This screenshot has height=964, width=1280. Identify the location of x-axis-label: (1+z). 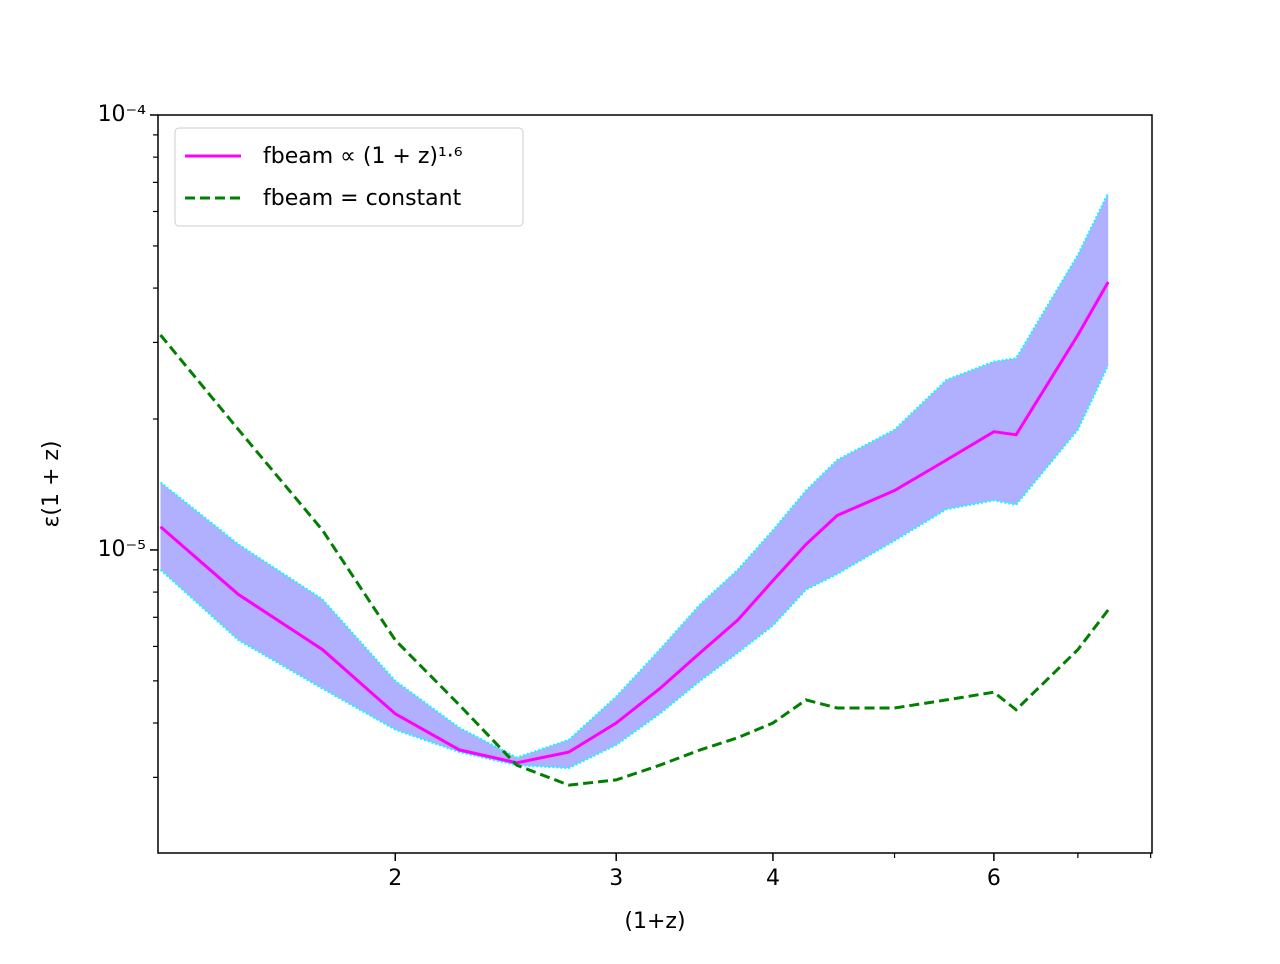
(654, 921).